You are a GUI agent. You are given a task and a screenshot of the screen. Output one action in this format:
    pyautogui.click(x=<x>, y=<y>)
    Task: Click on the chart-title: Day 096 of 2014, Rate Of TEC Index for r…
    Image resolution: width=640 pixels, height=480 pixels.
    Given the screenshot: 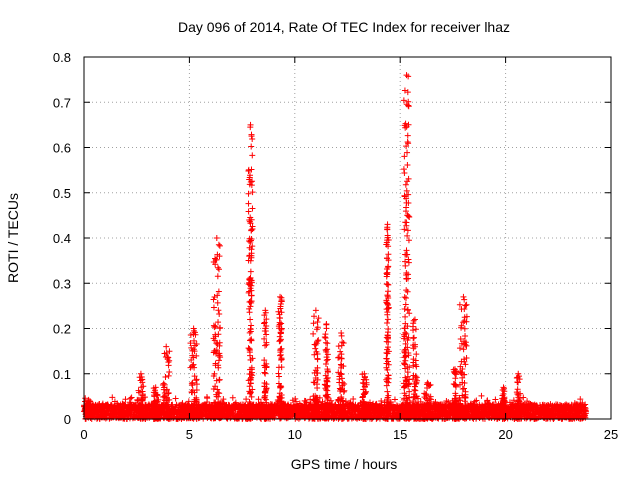 What is the action you would take?
    pyautogui.click(x=344, y=27)
    